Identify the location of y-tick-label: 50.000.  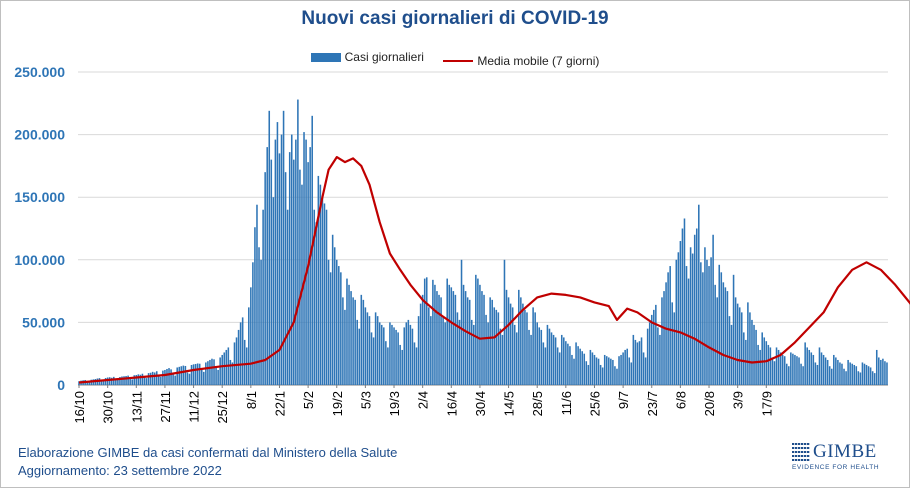
(43, 322).